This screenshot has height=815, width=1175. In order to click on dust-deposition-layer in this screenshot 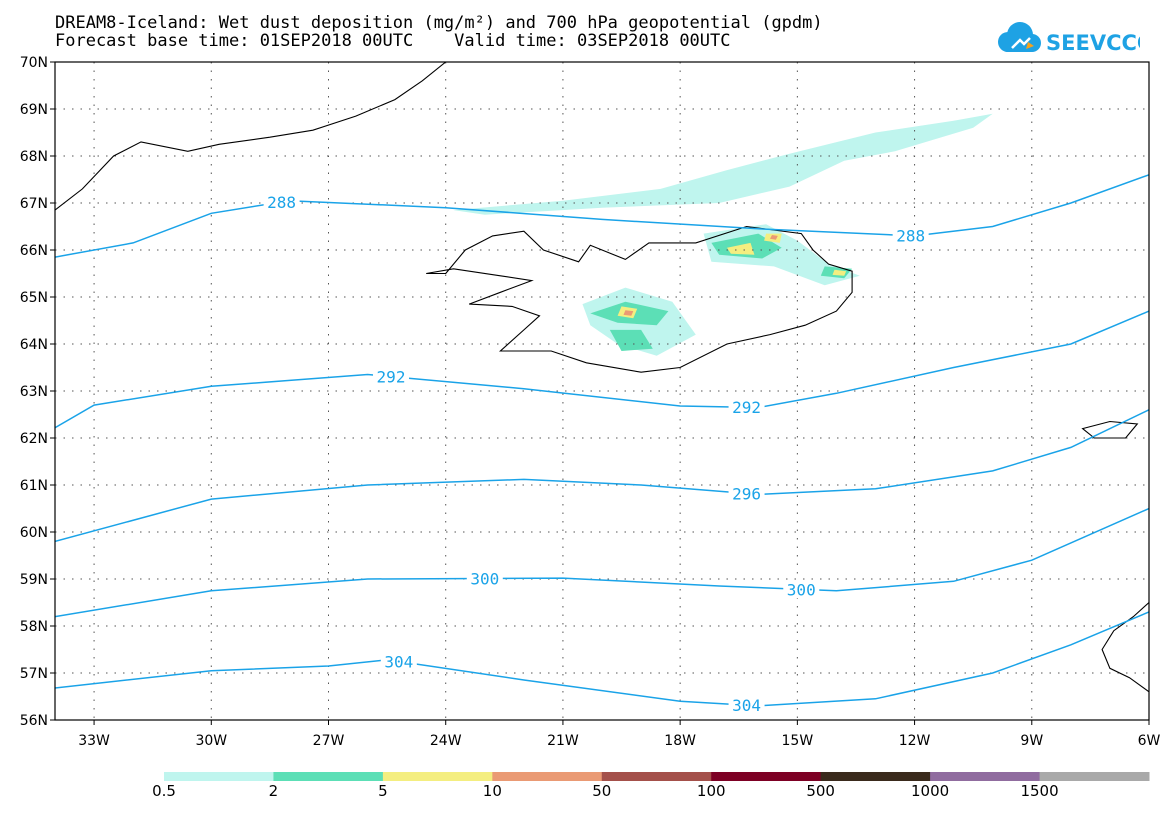, I will do `click(723, 234)`.